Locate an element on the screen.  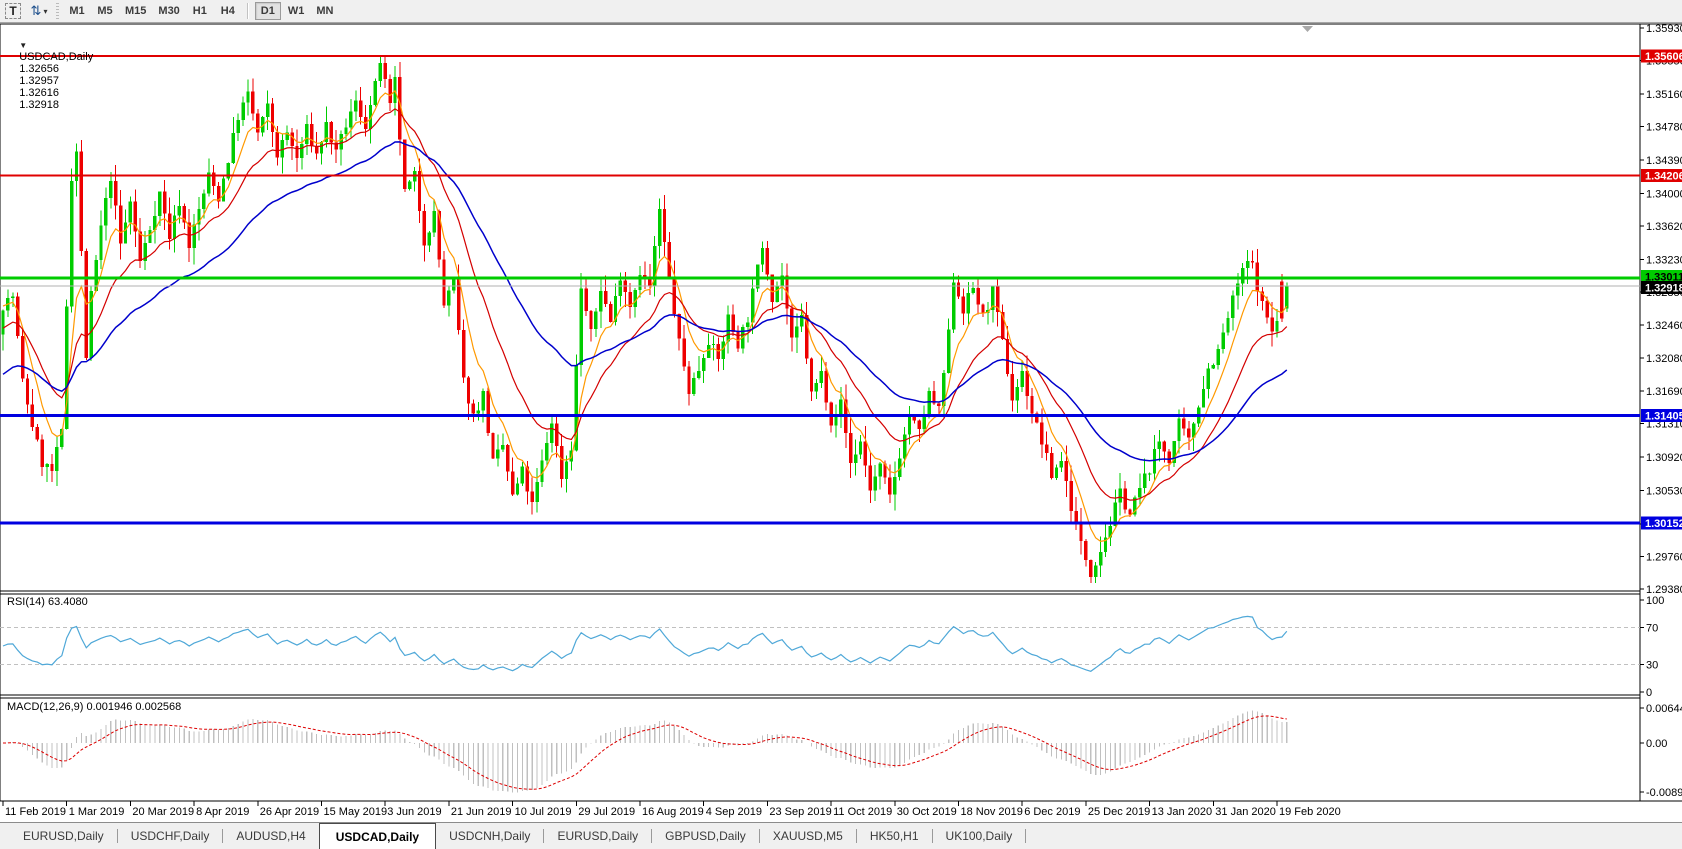
svg-text: 1.35930 is located at coordinates (1664, 29).